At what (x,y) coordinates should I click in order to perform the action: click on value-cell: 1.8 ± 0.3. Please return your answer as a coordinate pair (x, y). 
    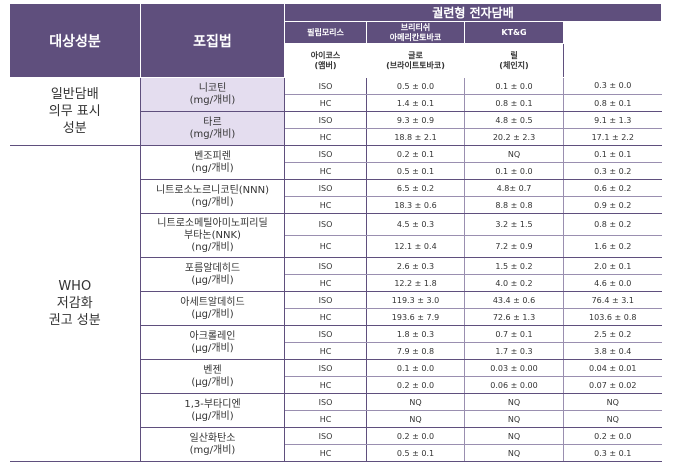
    Looking at the image, I should click on (415, 334).